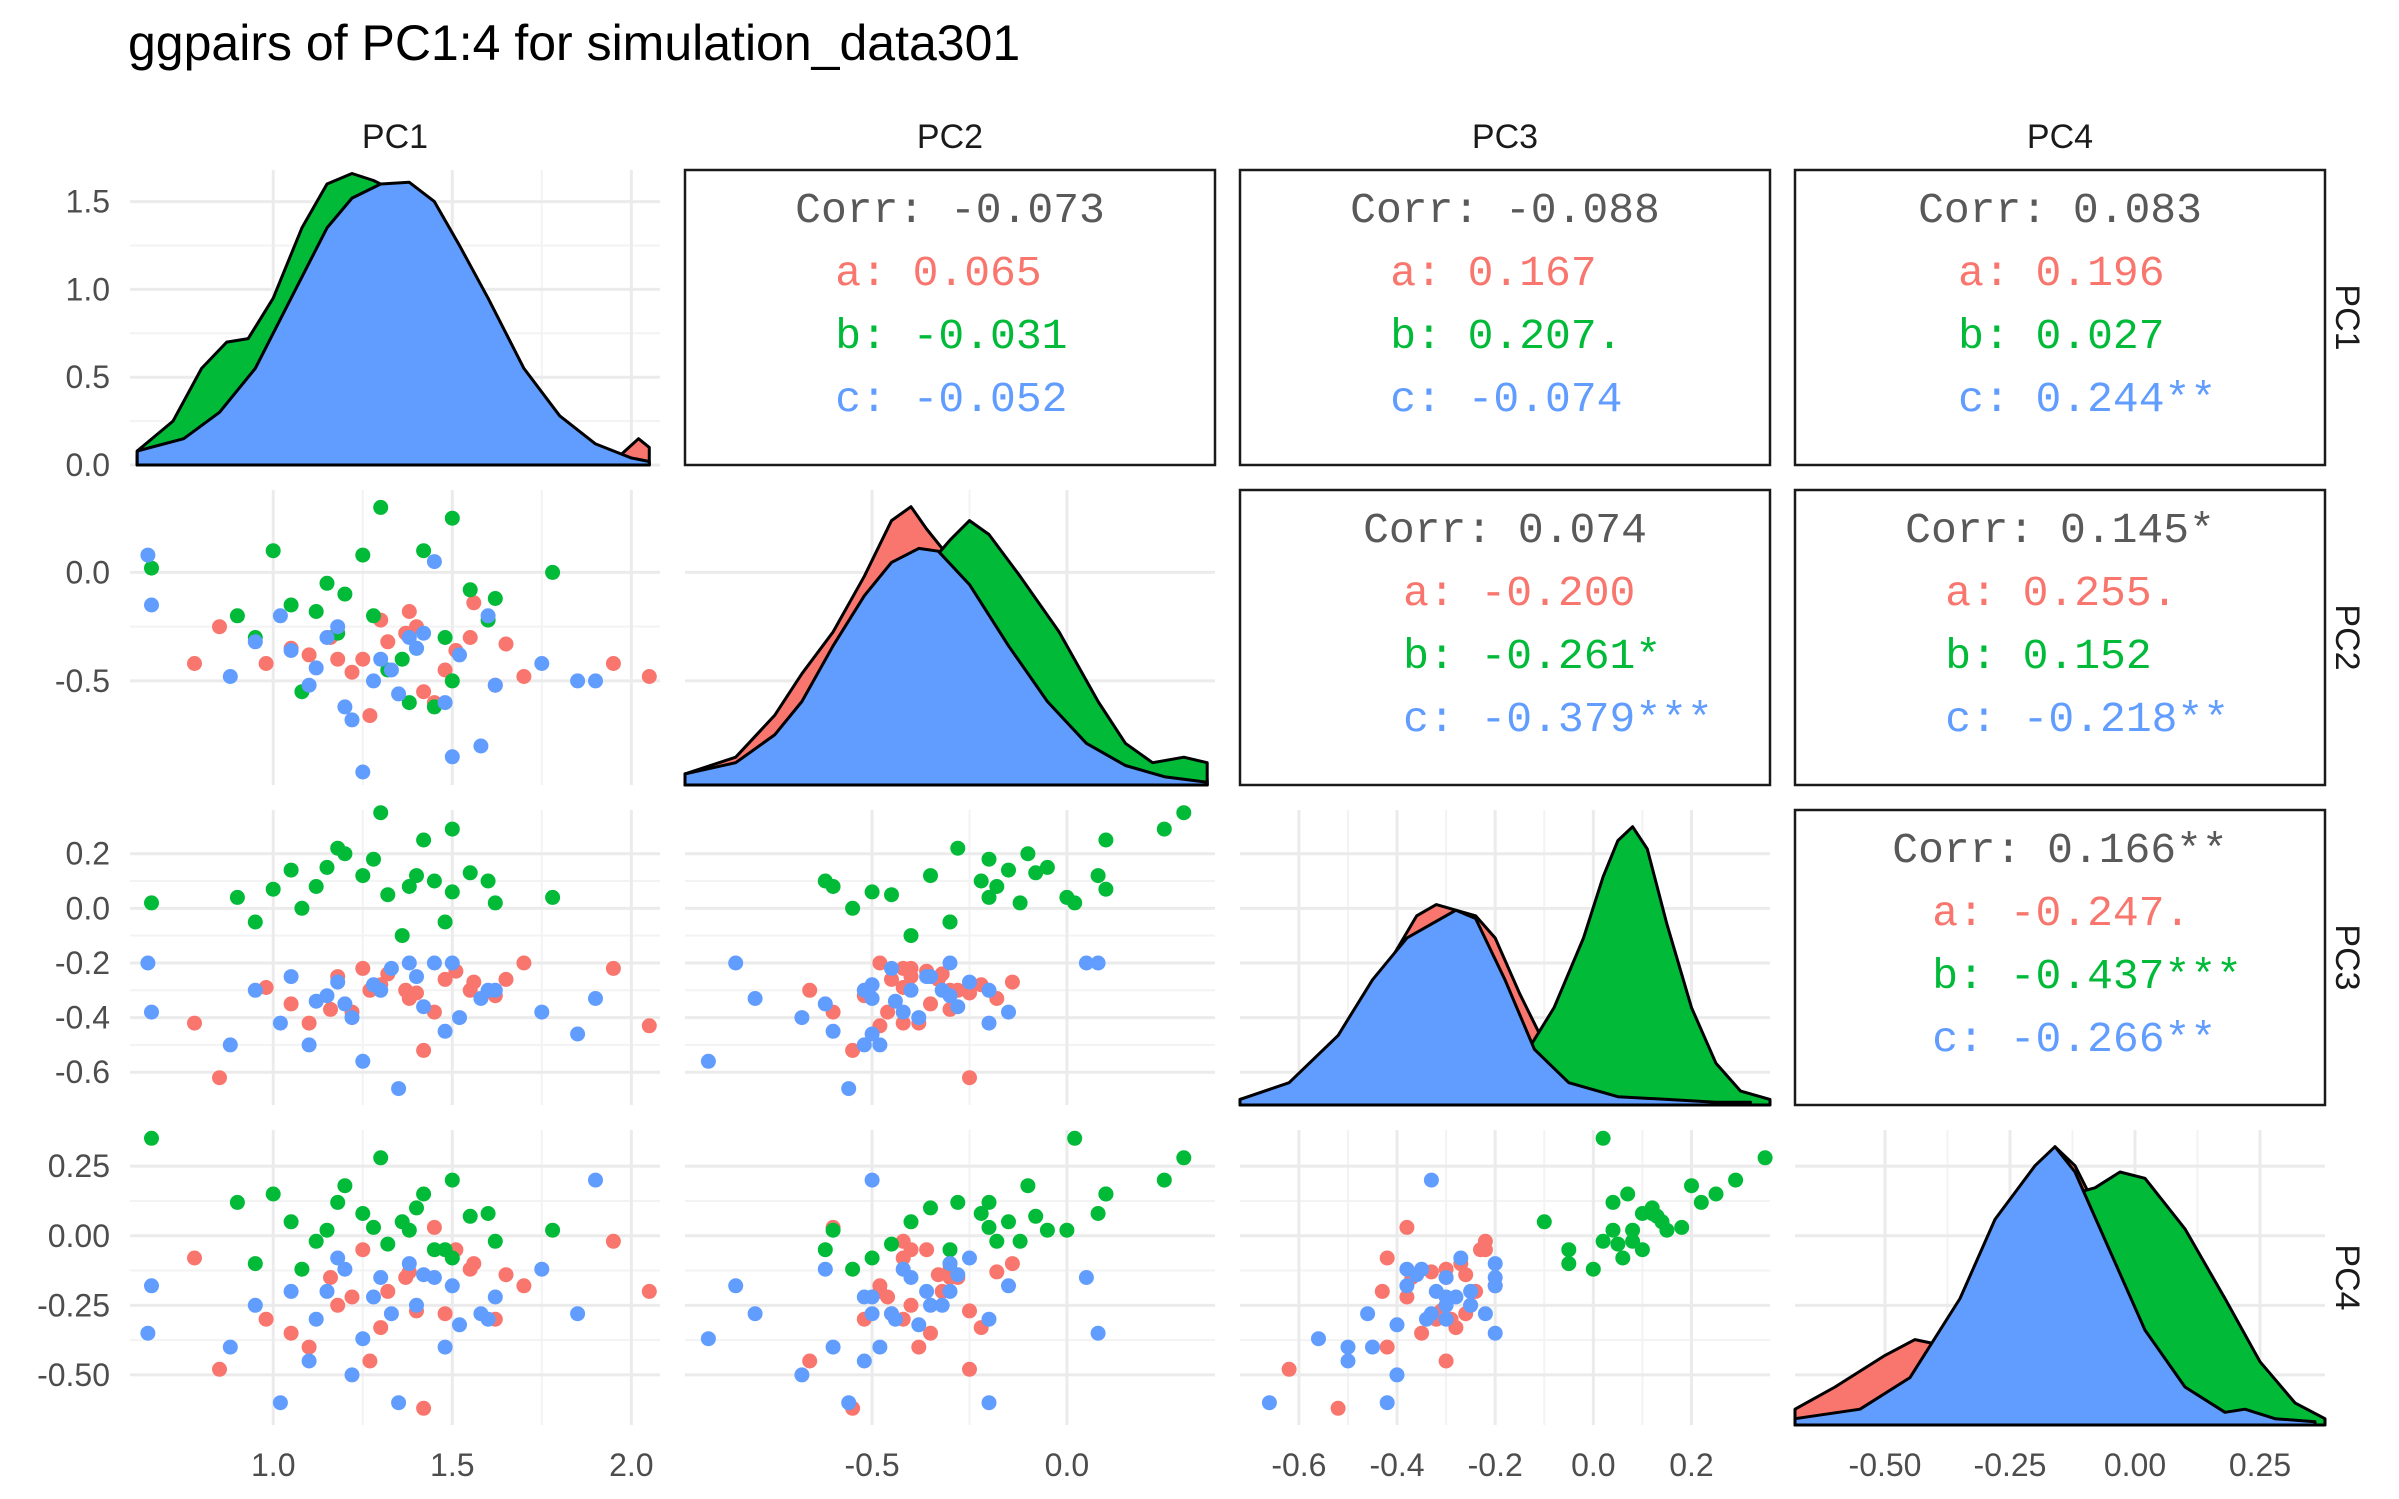 The height and width of the screenshot is (1499, 2399). I want to click on y-tick-density: 0.0, so click(88, 465).